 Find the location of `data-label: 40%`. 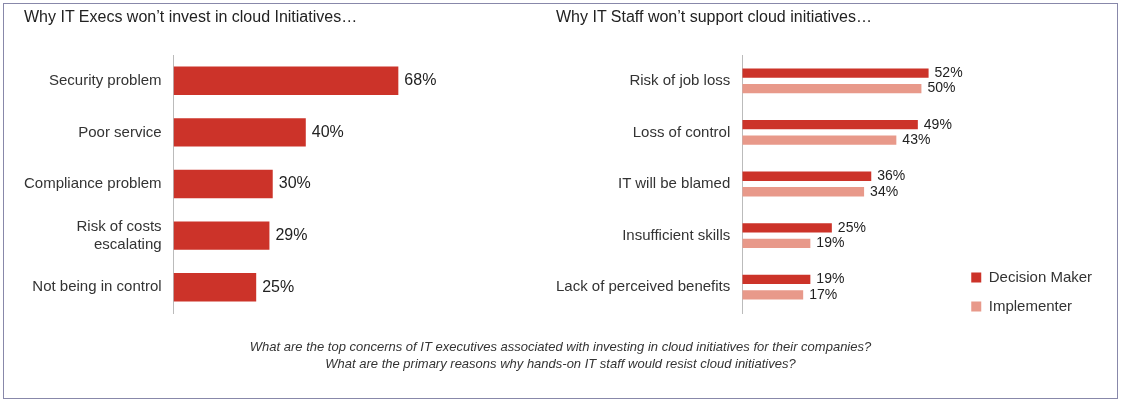

data-label: 40% is located at coordinates (327, 131).